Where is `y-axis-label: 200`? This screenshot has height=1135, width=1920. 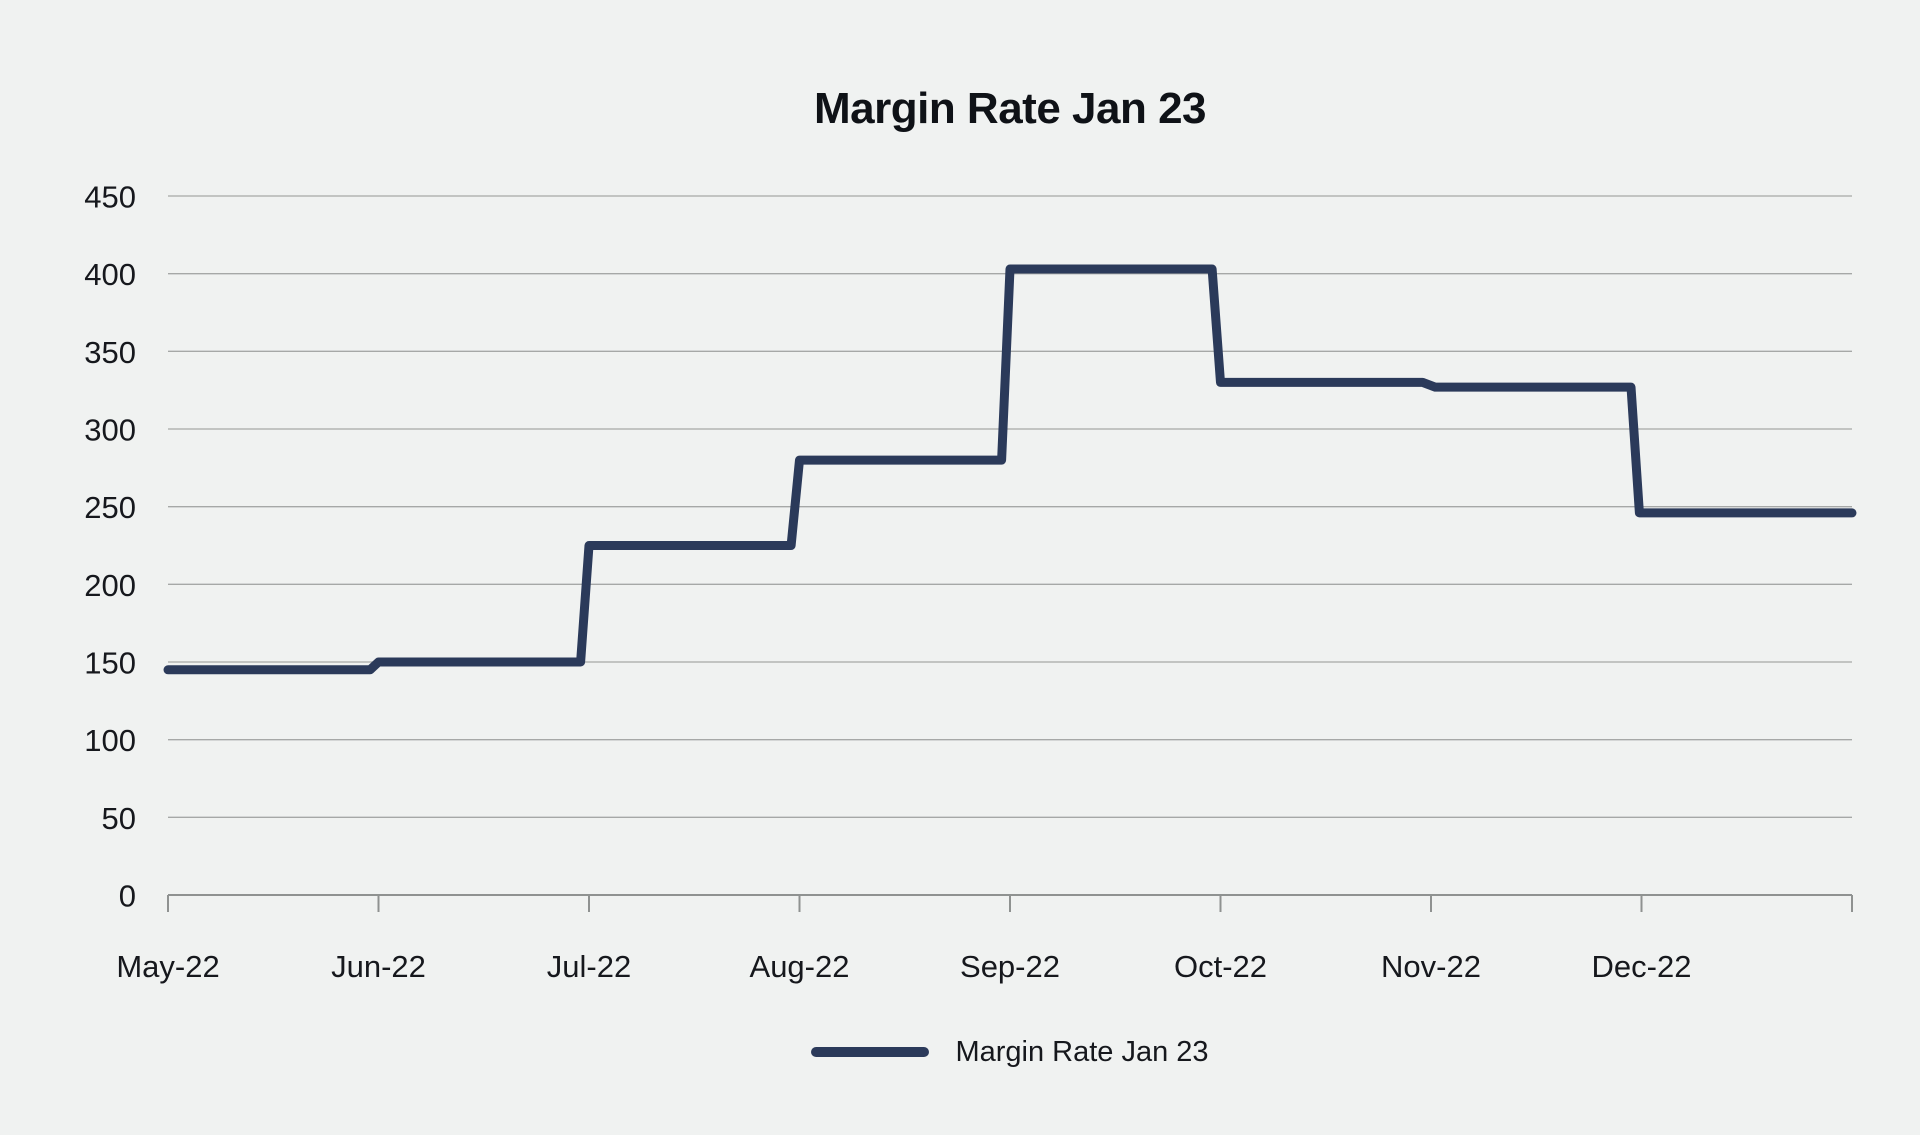
y-axis-label: 200 is located at coordinates (110, 585).